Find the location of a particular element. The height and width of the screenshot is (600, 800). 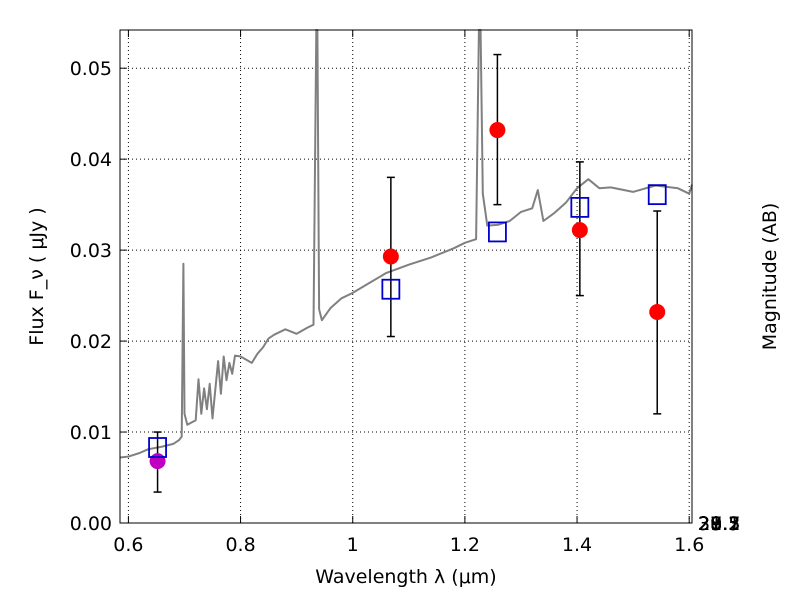

mag-tick-label: 27.5 is located at coordinates (719, 524).